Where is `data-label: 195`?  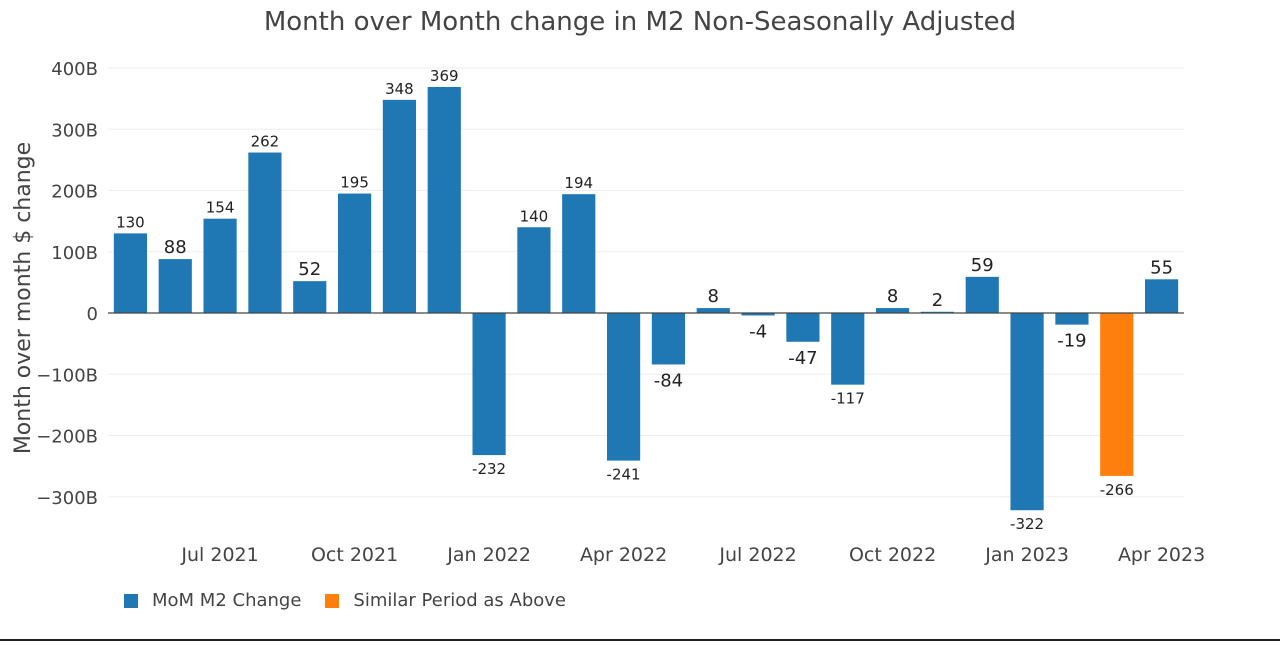
data-label: 195 is located at coordinates (354, 183).